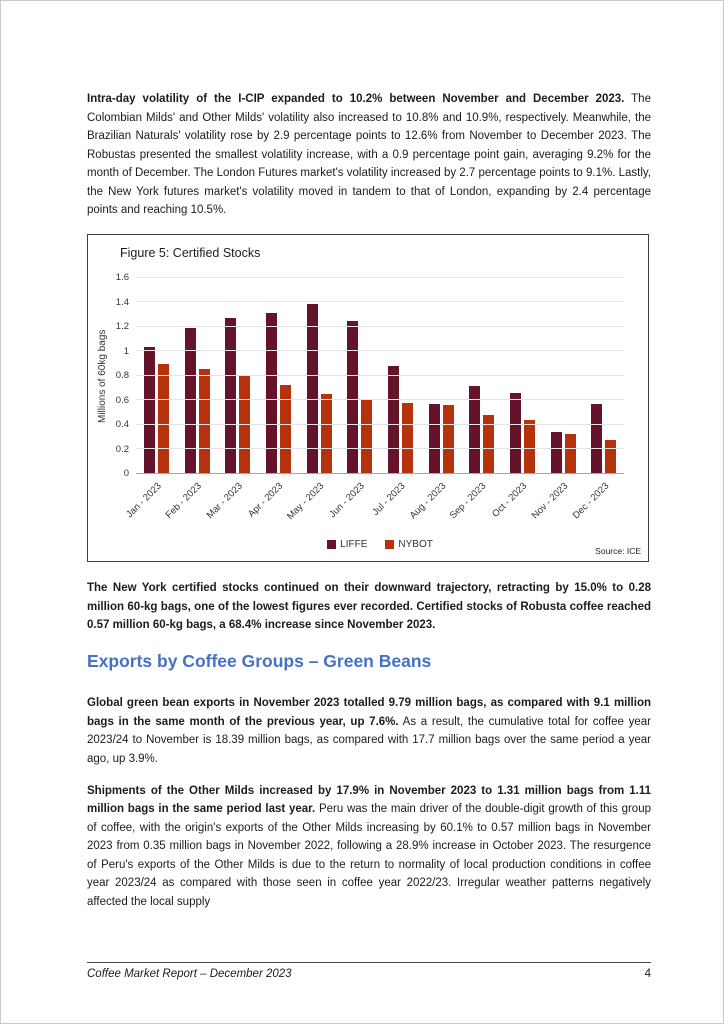 The width and height of the screenshot is (724, 1024). I want to click on bar-liffe-may, so click(312, 388).